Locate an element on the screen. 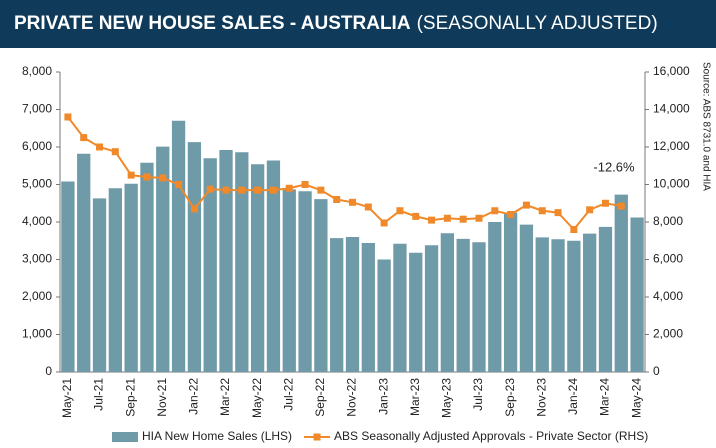 The width and height of the screenshot is (716, 448). y-tick-label: 8,000 is located at coordinates (37, 71).